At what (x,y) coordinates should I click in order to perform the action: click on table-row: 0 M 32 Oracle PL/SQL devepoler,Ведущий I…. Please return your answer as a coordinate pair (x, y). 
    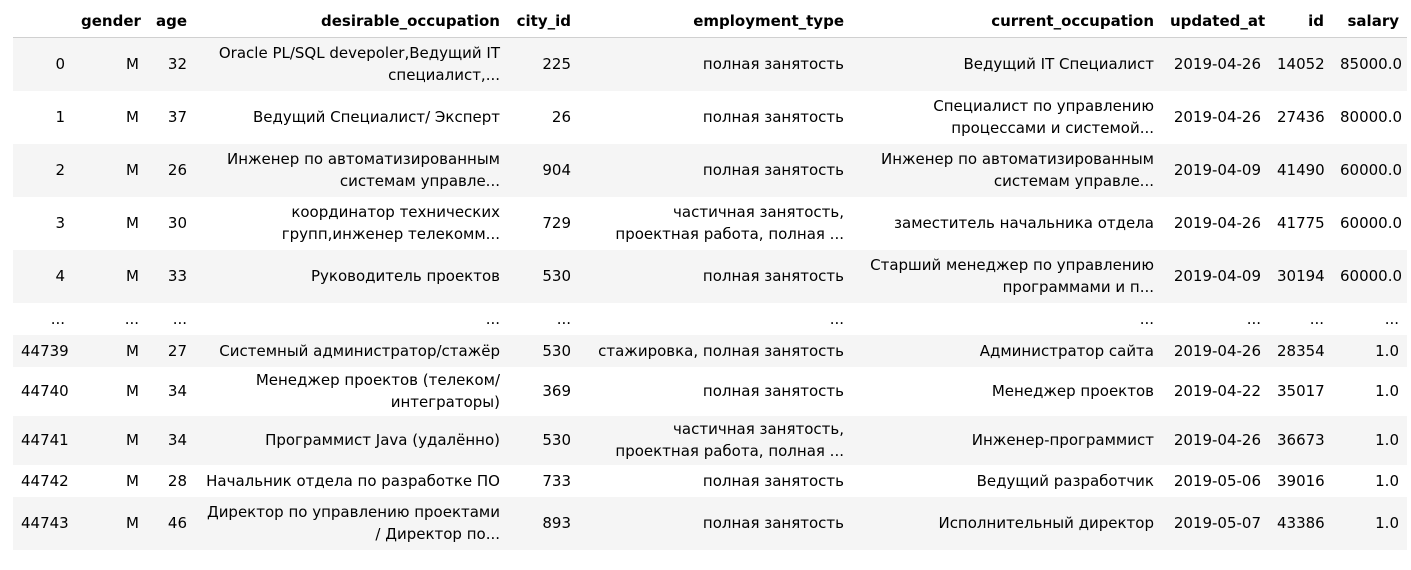
    Looking at the image, I should click on (710, 64).